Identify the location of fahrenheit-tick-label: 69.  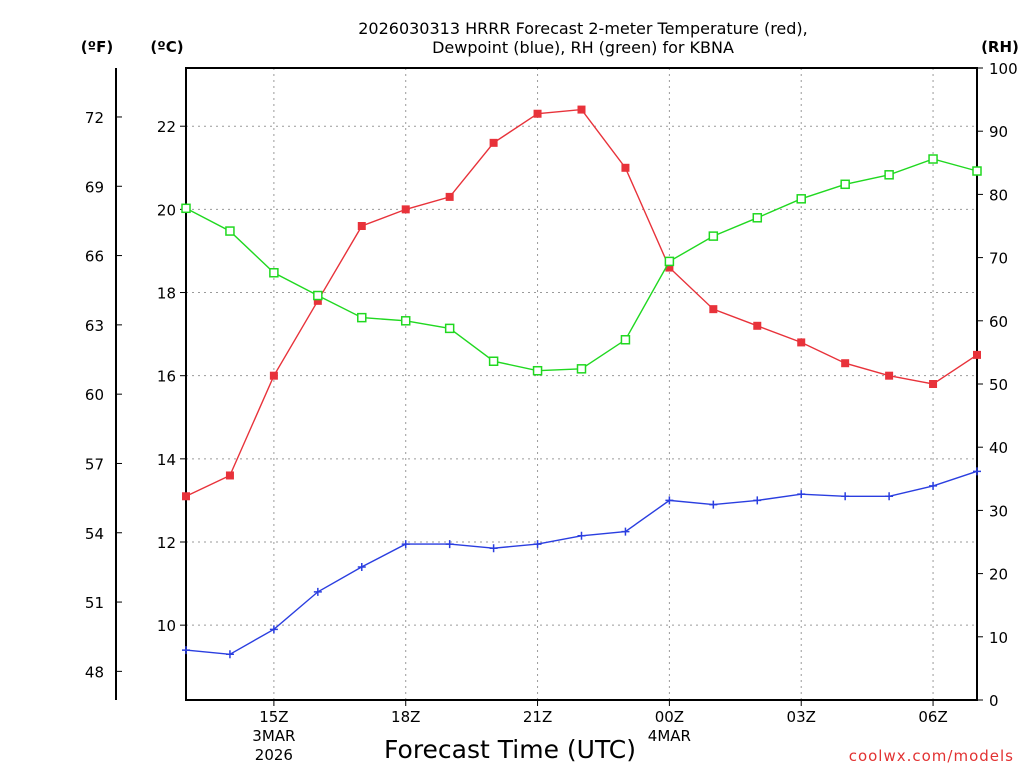
(94, 187).